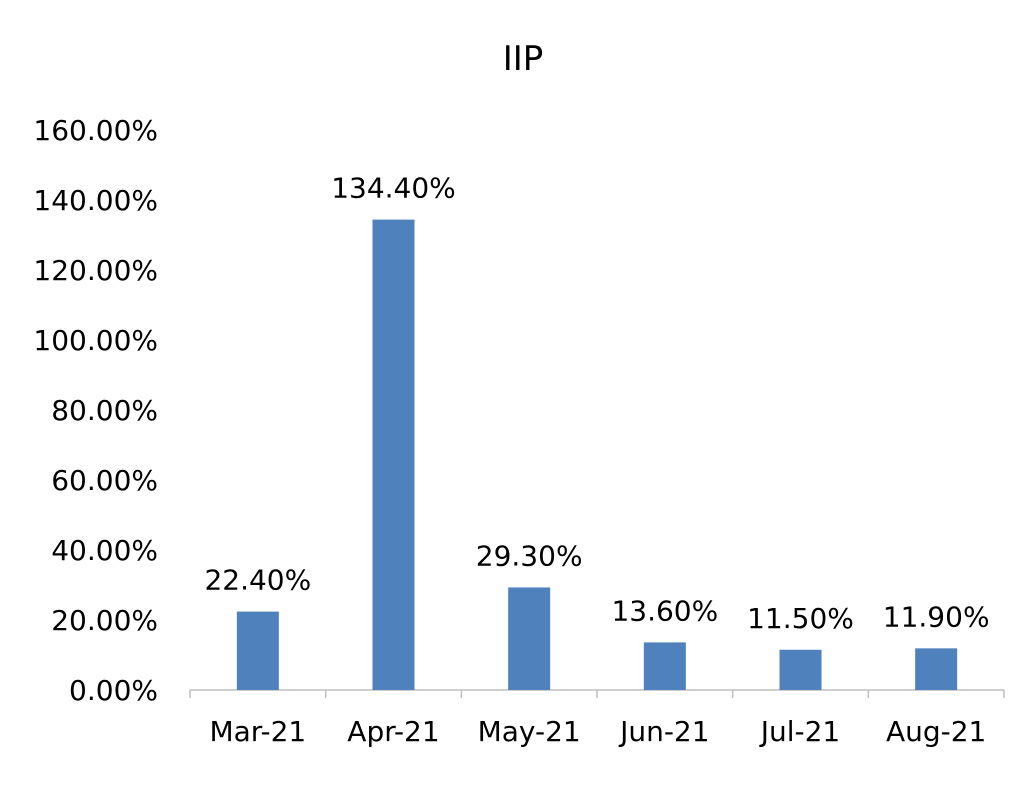 This screenshot has height=796, width=1025. Describe the element at coordinates (104, 550) in the screenshot. I see `y-tick-label: 40.00%` at that location.